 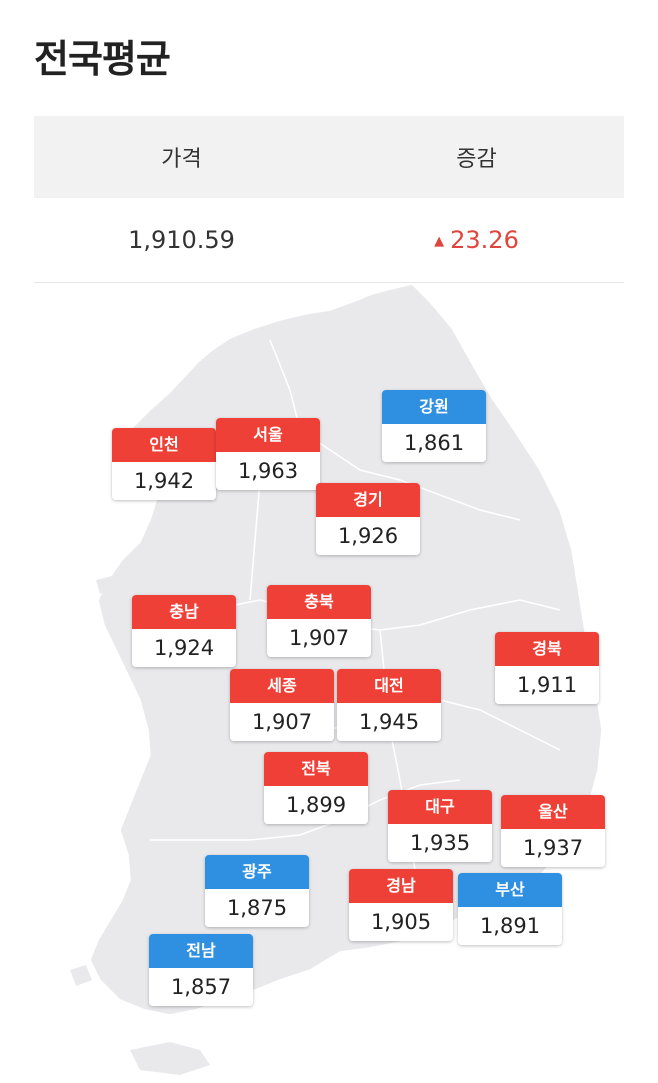 What do you see at coordinates (434, 443) in the screenshot?
I see `region-value: 1,861` at bounding box center [434, 443].